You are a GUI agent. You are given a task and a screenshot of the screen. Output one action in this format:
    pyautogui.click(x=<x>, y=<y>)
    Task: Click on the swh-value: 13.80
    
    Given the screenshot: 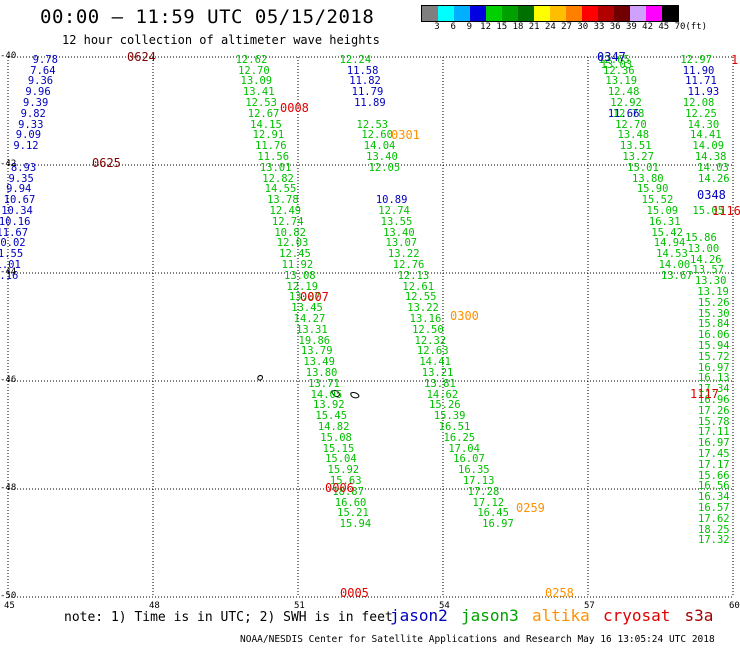 What is the action you would take?
    pyautogui.click(x=648, y=178)
    